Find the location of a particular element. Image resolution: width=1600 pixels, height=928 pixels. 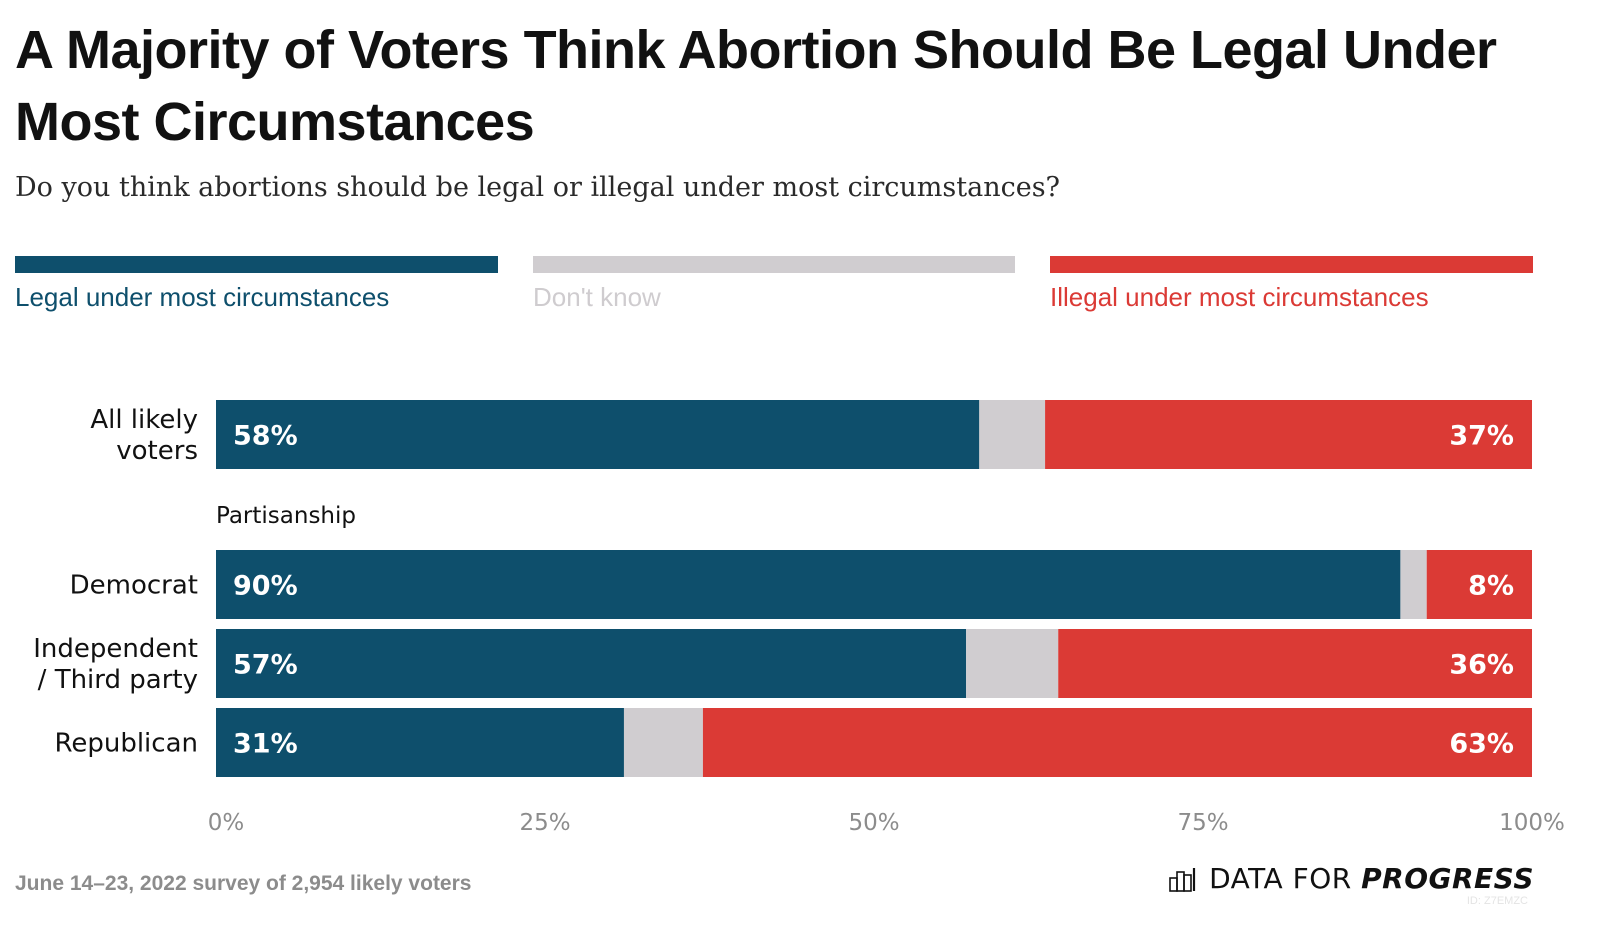

data-label: 90% is located at coordinates (265, 586).